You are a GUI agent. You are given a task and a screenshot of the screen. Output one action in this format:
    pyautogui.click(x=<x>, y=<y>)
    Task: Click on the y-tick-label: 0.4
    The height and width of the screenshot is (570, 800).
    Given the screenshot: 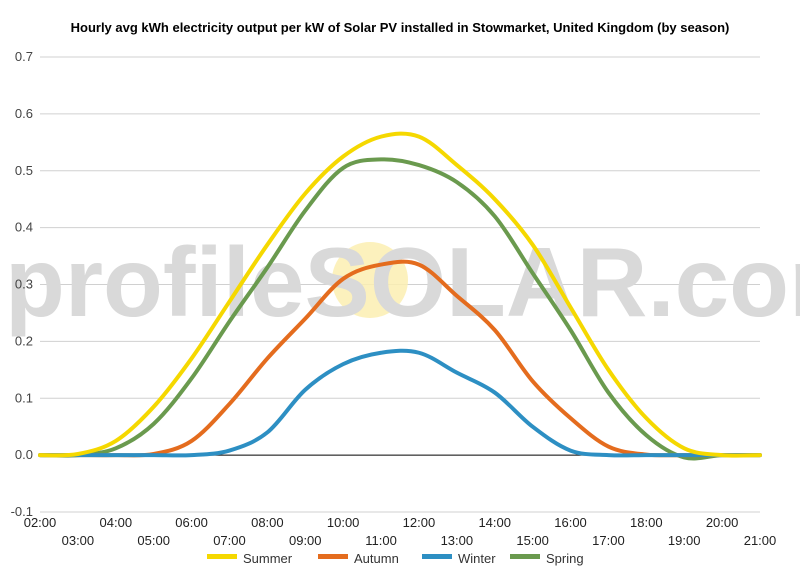 What is the action you would take?
    pyautogui.click(x=24, y=227)
    